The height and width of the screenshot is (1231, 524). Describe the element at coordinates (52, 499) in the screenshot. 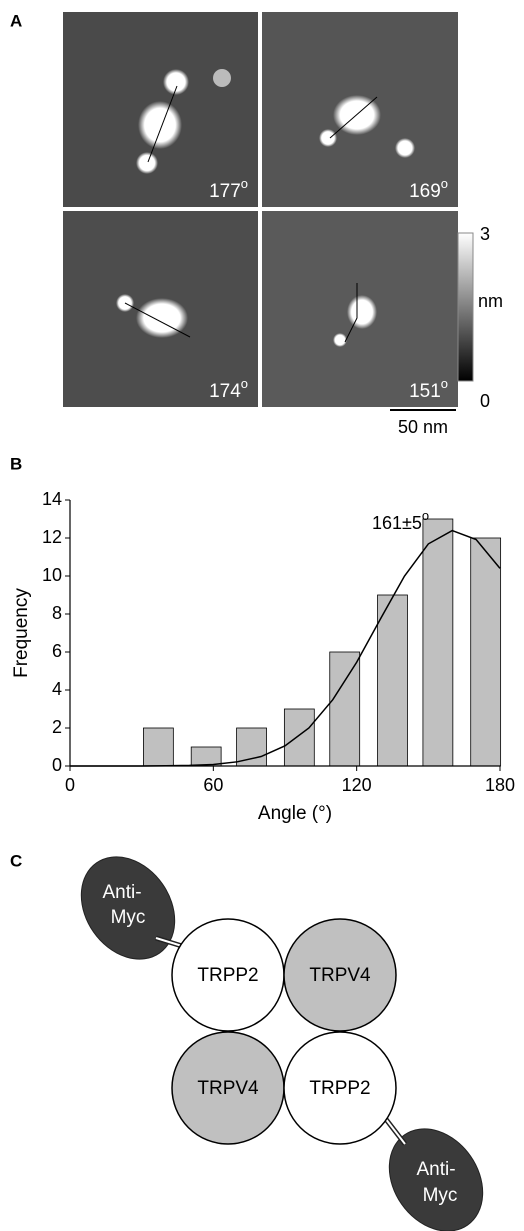

I see `y-tick-label: 14` at that location.